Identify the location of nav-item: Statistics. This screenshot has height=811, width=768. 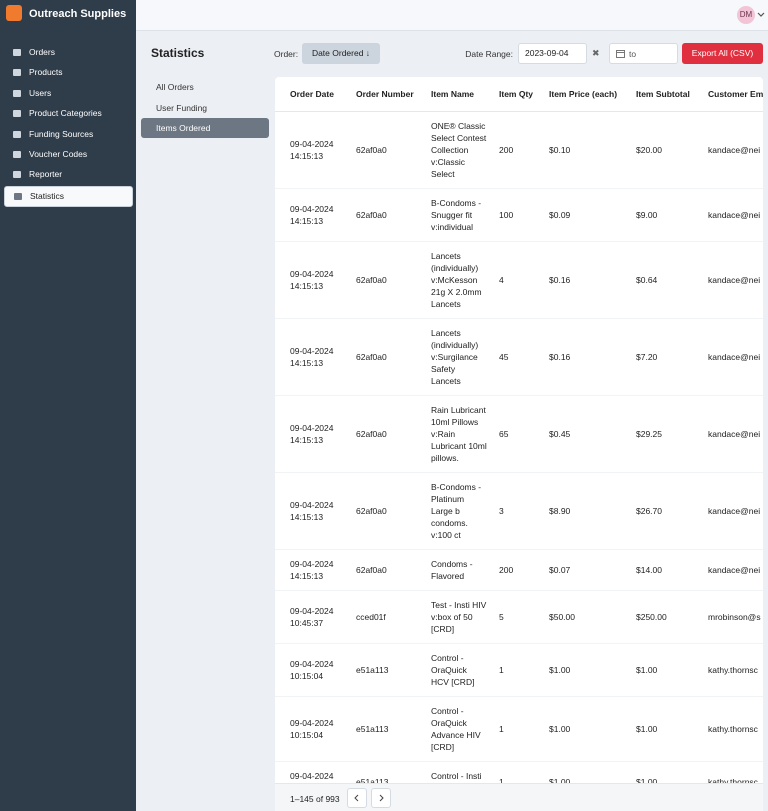
(68, 196).